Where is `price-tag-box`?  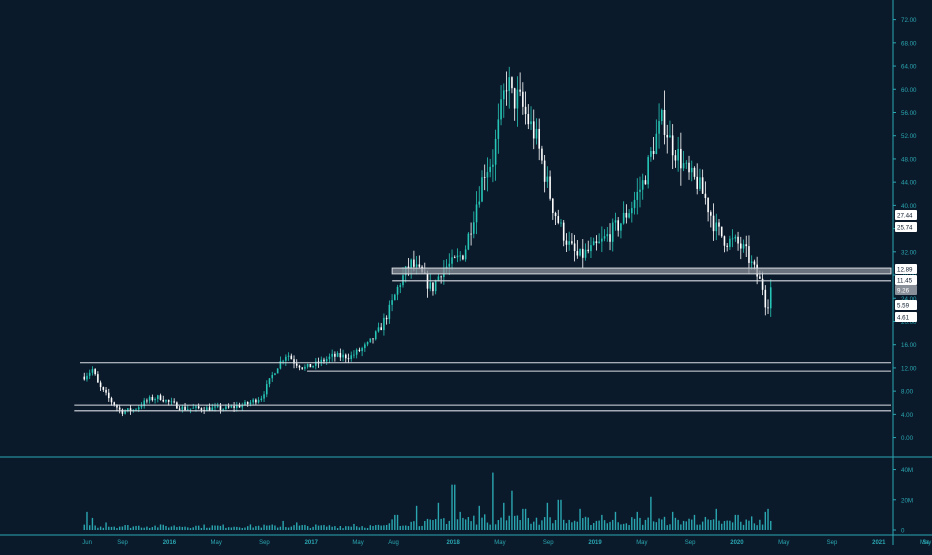 price-tag-box is located at coordinates (906, 317).